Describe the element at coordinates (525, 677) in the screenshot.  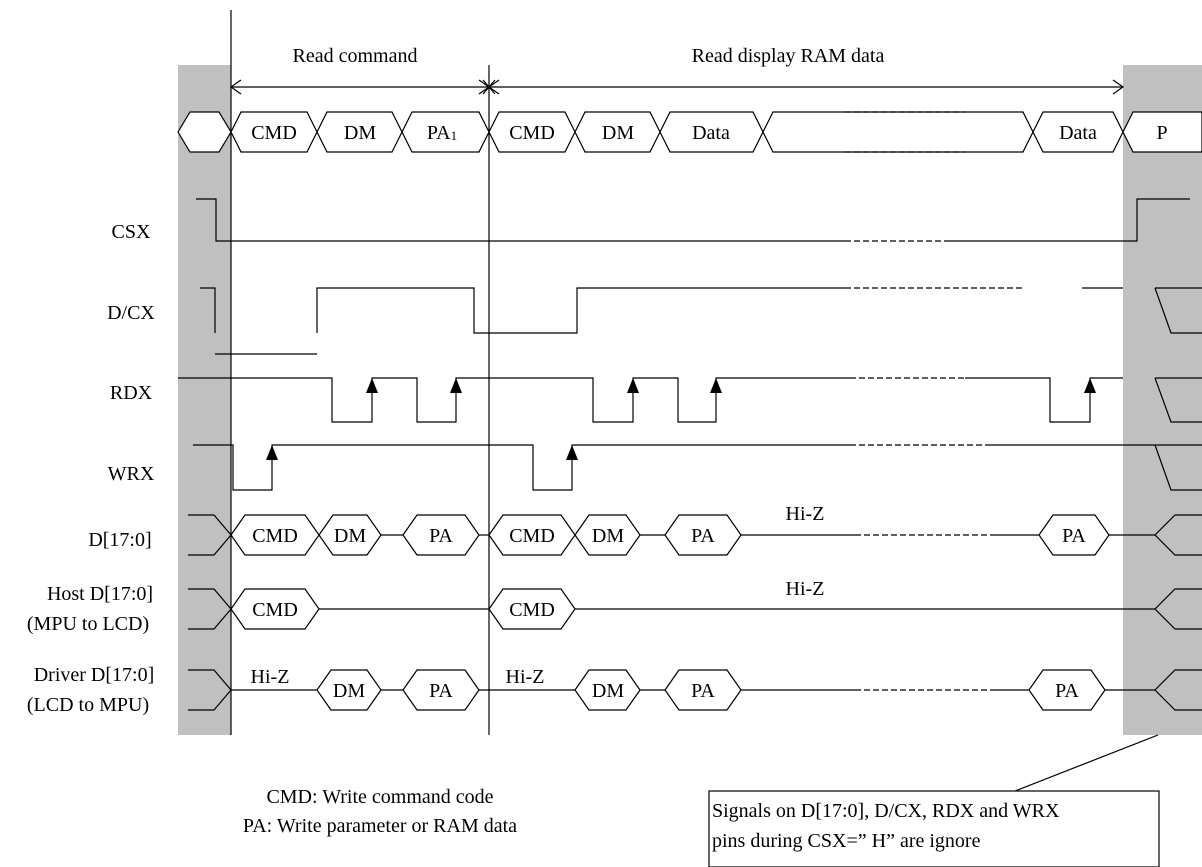
I see `driver-hiz-2: Hi-Z` at that location.